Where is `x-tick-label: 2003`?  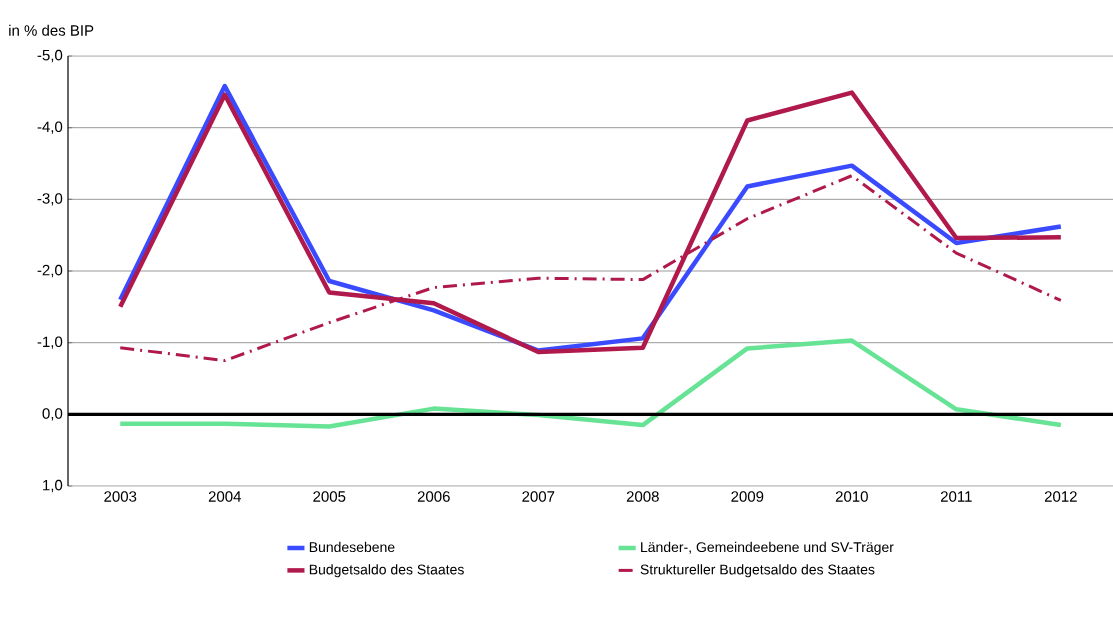
x-tick-label: 2003 is located at coordinates (120, 496).